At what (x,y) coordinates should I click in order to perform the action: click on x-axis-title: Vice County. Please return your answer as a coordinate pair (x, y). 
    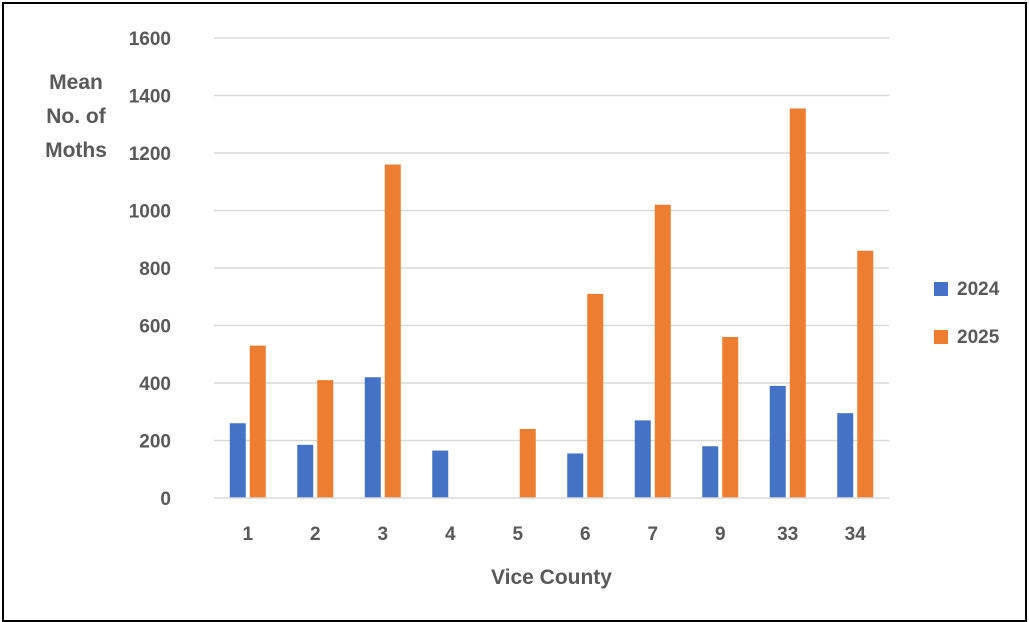
    Looking at the image, I should click on (551, 577).